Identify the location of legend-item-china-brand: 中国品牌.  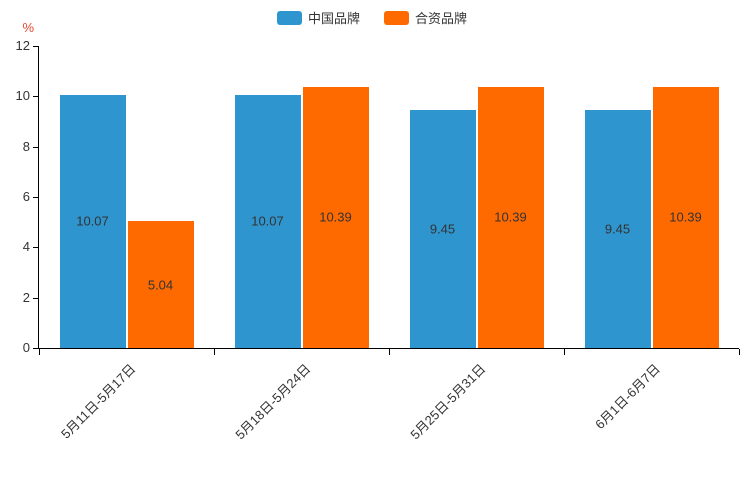
(318, 17).